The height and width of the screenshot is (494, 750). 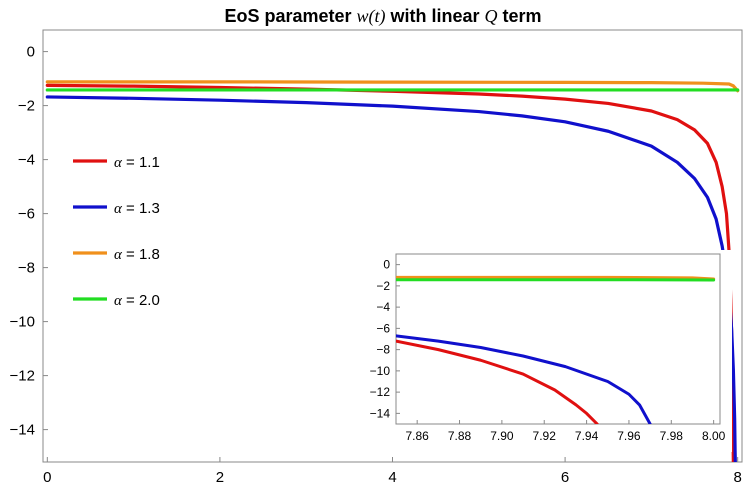 What do you see at coordinates (738, 477) in the screenshot?
I see `x-tick-label: 8` at bounding box center [738, 477].